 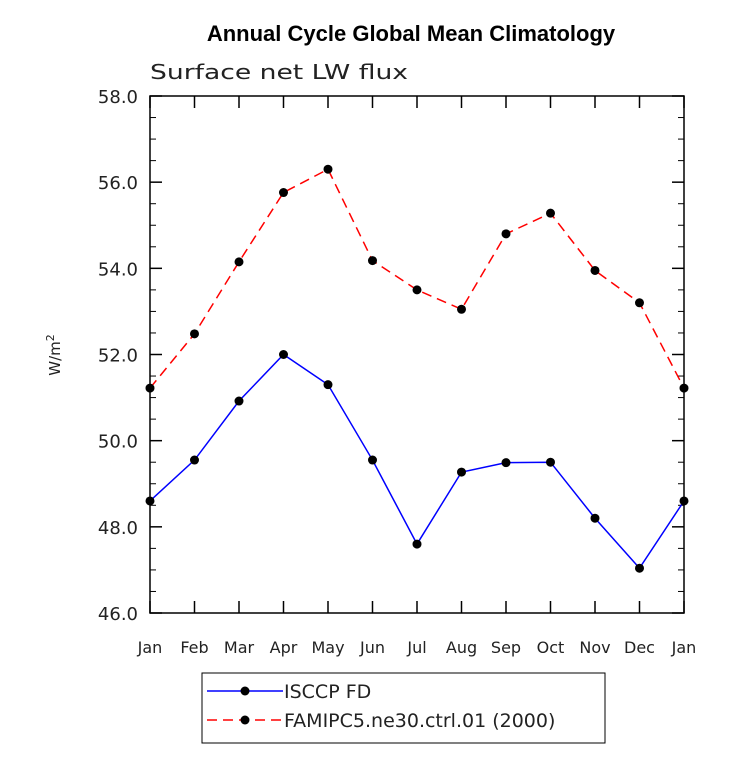 I want to click on x-tick-label: May, so click(x=327, y=647).